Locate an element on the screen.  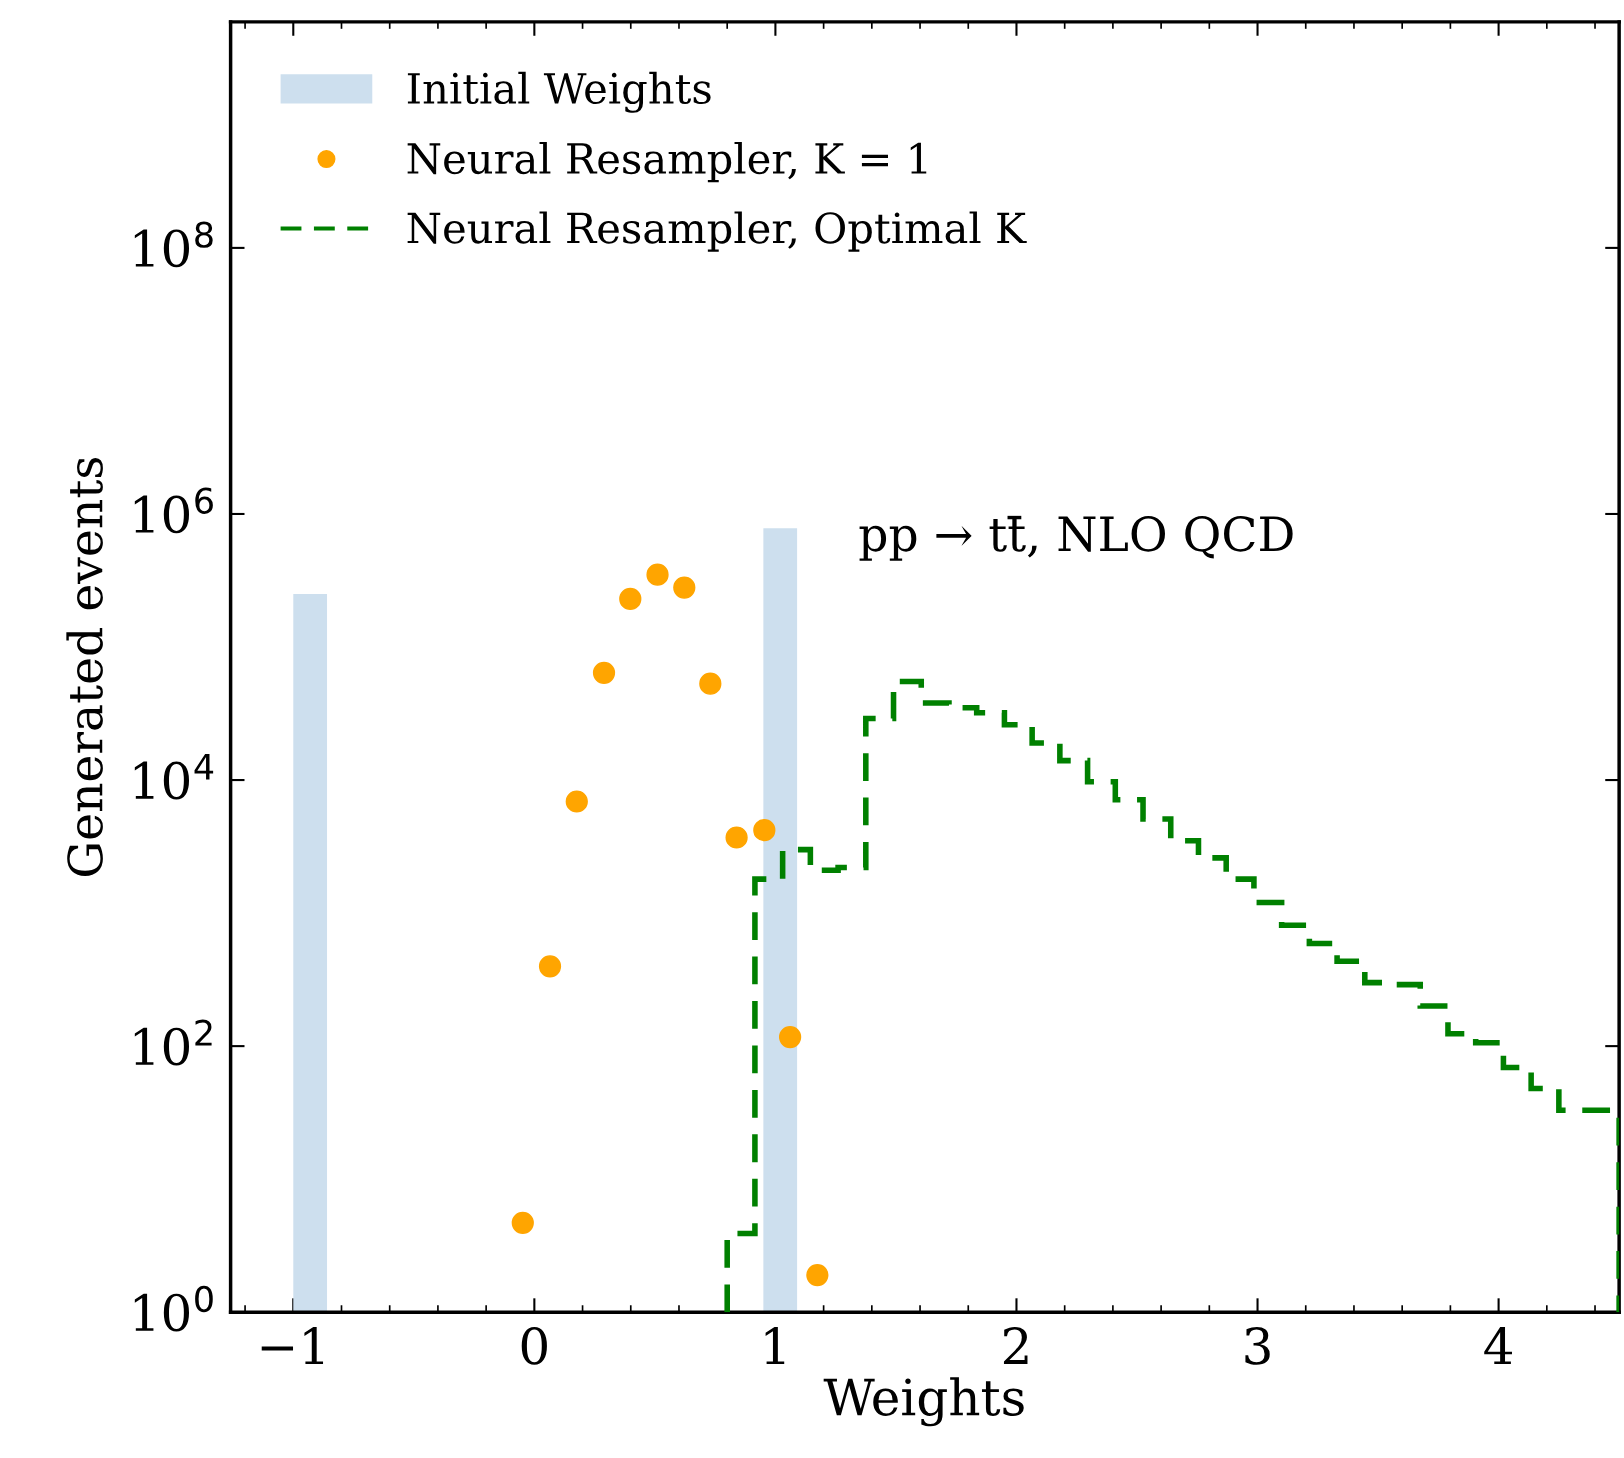
x-tick-label: 4 is located at coordinates (1498, 1345).